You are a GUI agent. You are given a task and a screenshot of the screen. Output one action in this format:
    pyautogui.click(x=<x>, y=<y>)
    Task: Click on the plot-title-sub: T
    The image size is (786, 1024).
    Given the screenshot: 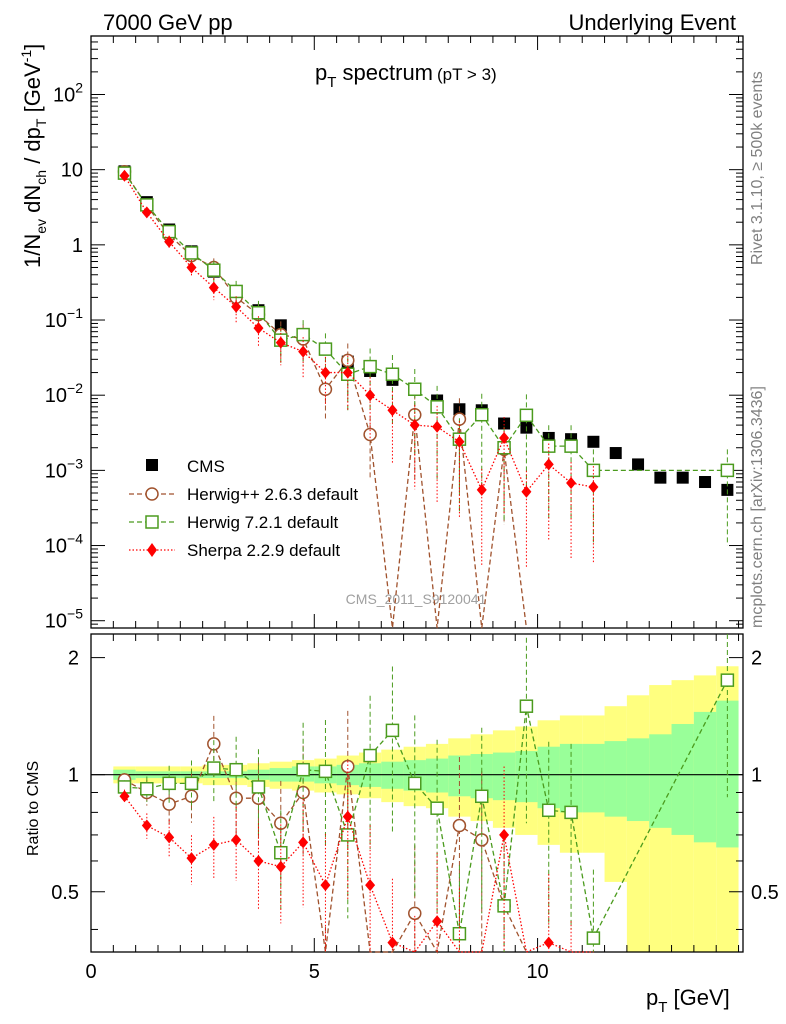 What is the action you would take?
    pyautogui.click(x=331, y=82)
    